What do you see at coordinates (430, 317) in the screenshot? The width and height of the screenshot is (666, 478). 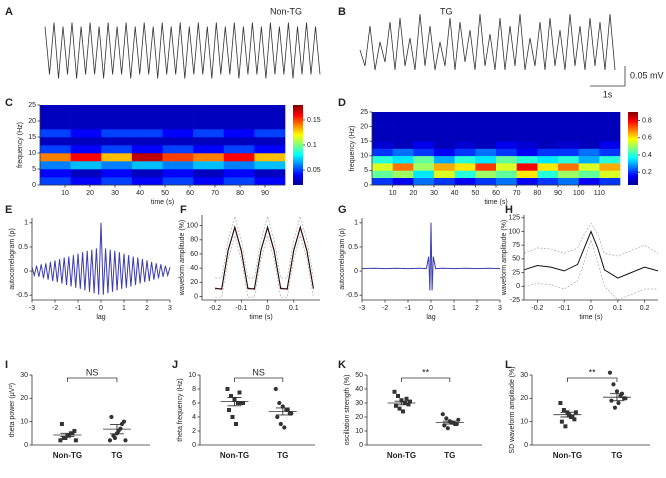 I see `x-axis-label: lag` at bounding box center [430, 317].